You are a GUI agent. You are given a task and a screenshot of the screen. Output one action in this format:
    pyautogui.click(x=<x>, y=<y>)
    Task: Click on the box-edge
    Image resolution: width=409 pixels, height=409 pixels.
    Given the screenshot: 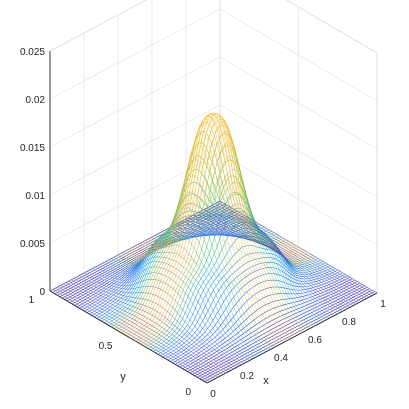 What is the action you would take?
    pyautogui.click(x=98, y=26)
    